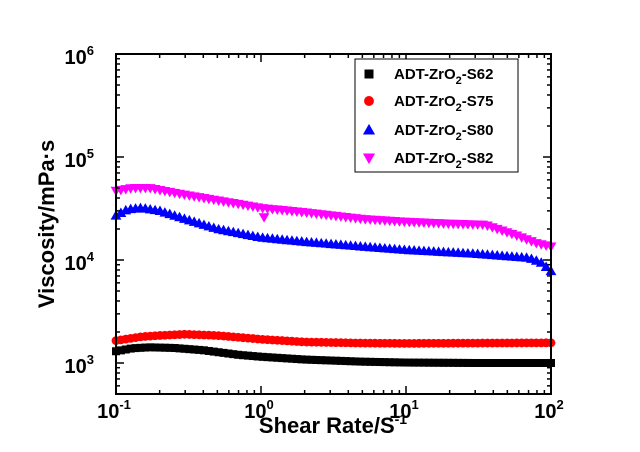 This screenshot has height=452, width=640. What do you see at coordinates (333, 217) in the screenshot?
I see `series-ADT-ZrO2-S82` at bounding box center [333, 217].